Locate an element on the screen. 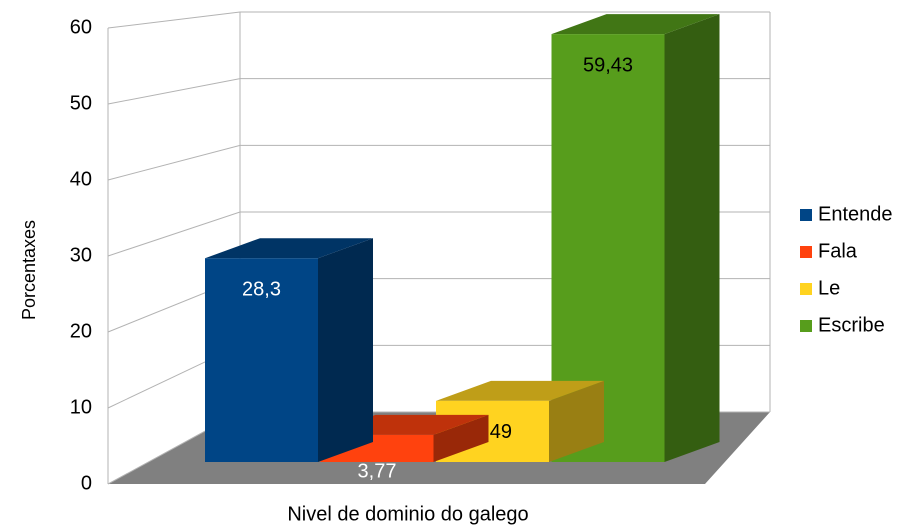 The width and height of the screenshot is (917, 529). data-label: 28,3 is located at coordinates (261, 290).